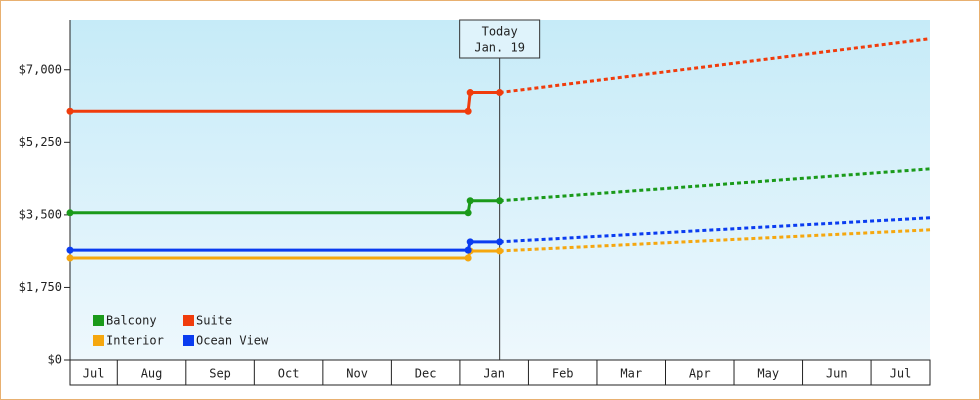  Describe the element at coordinates (494, 374) in the screenshot. I see `x-tick-label: Jan` at that location.